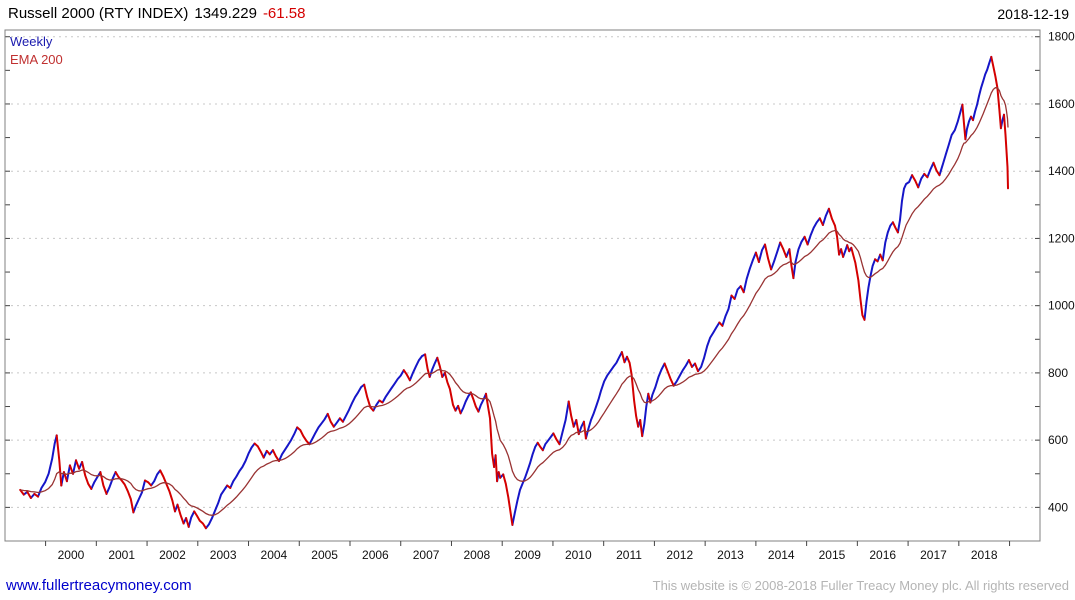 The width and height of the screenshot is (1075, 600). Describe the element at coordinates (1061, 171) in the screenshot. I see `svg-text: 1400` at that location.